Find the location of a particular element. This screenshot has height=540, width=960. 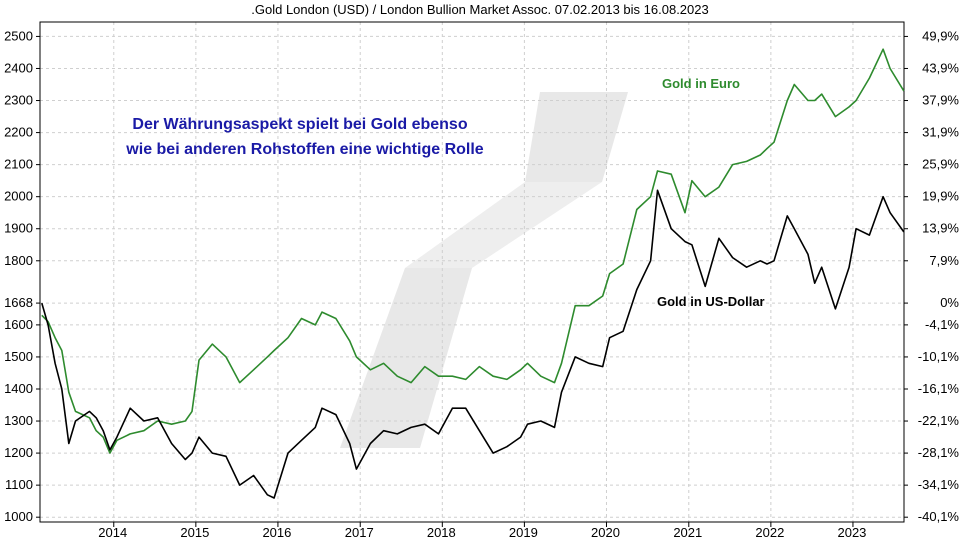

y-right-tick-label: 31,9% is located at coordinates (940, 132).